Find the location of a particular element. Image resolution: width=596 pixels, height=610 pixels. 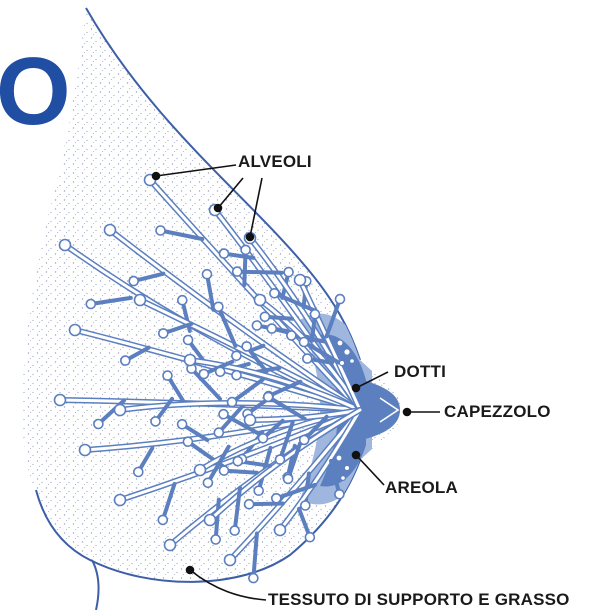

label-capezzolo: CAPEZZOLO is located at coordinates (497, 411).